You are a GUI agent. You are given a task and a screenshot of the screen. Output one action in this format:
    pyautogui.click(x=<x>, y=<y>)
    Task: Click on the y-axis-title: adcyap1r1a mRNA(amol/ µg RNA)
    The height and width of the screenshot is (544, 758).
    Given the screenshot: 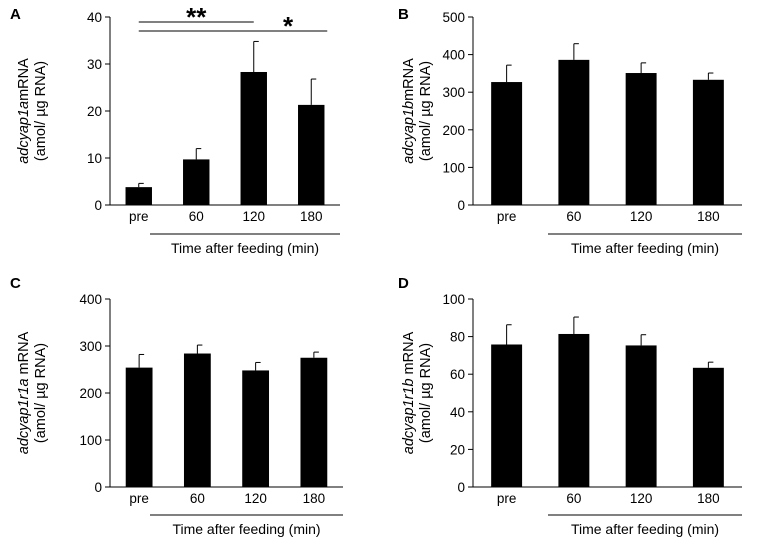 What is the action you would take?
    pyautogui.click(x=32, y=392)
    